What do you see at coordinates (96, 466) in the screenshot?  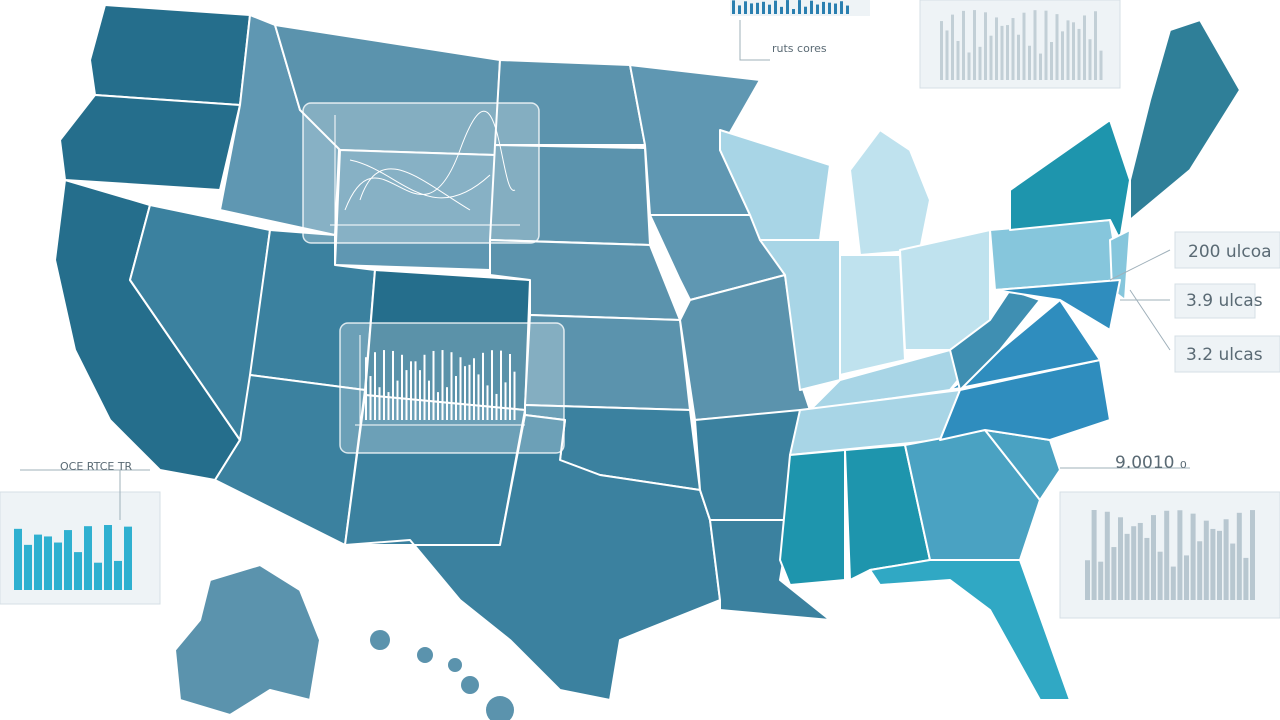 I see `annotation: OCE RTCE TR` at bounding box center [96, 466].